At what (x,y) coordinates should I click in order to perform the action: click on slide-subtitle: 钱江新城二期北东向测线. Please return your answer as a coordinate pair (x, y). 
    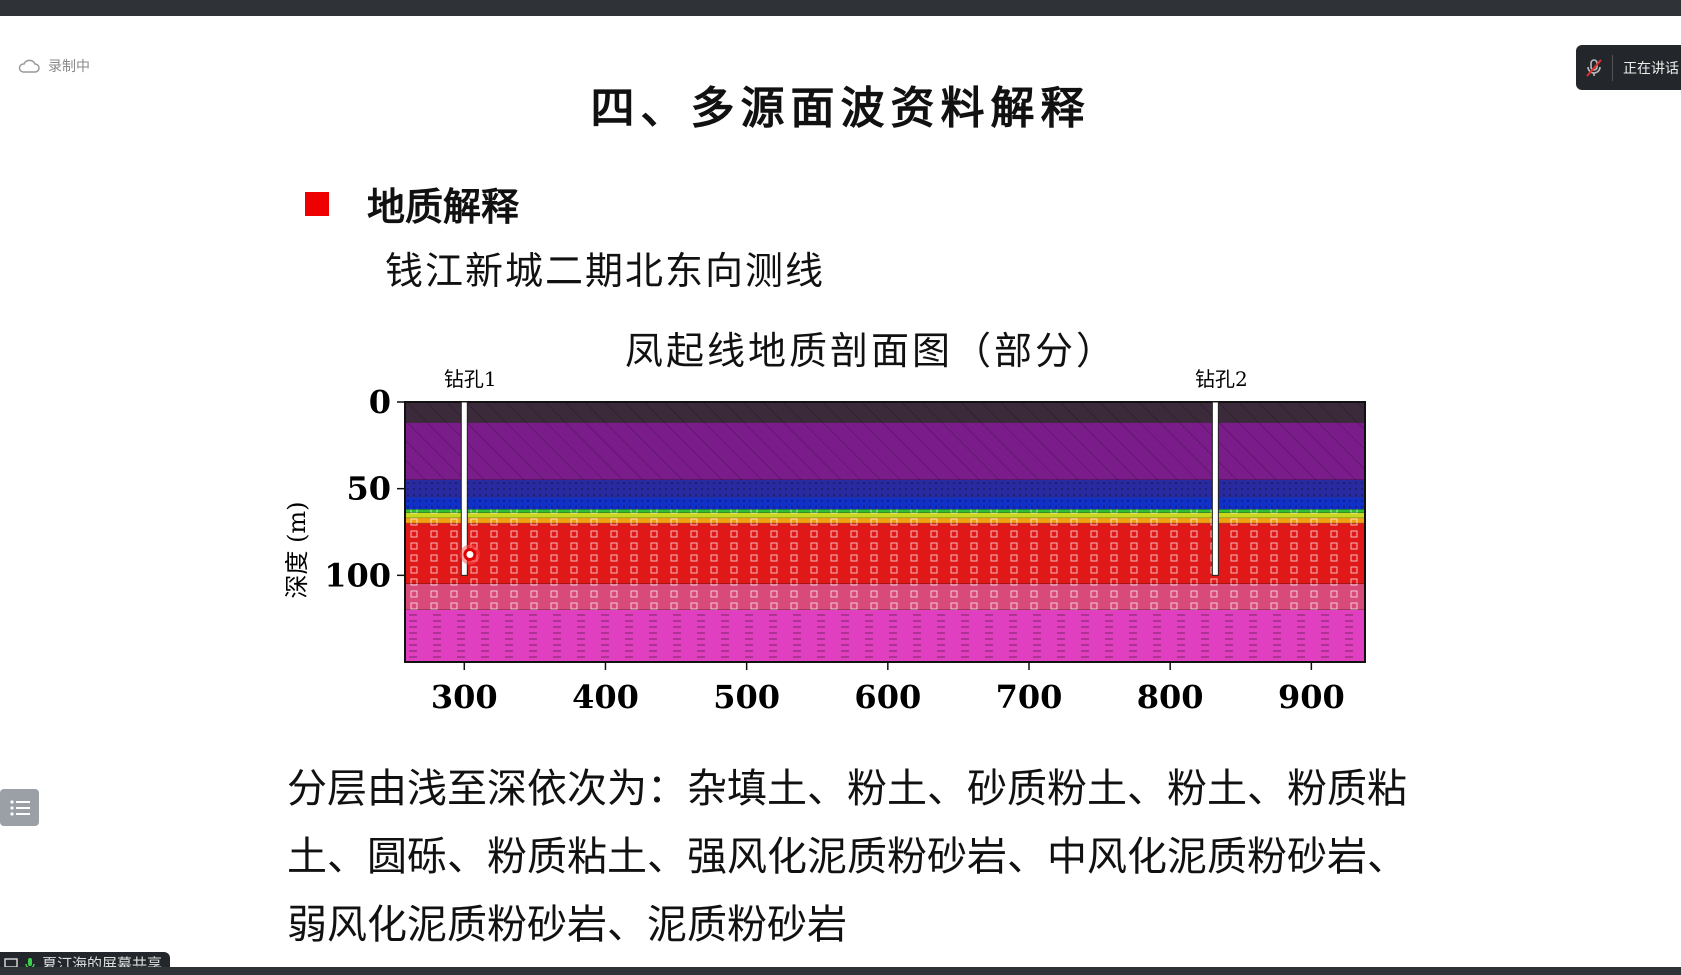
    Looking at the image, I should click on (605, 271).